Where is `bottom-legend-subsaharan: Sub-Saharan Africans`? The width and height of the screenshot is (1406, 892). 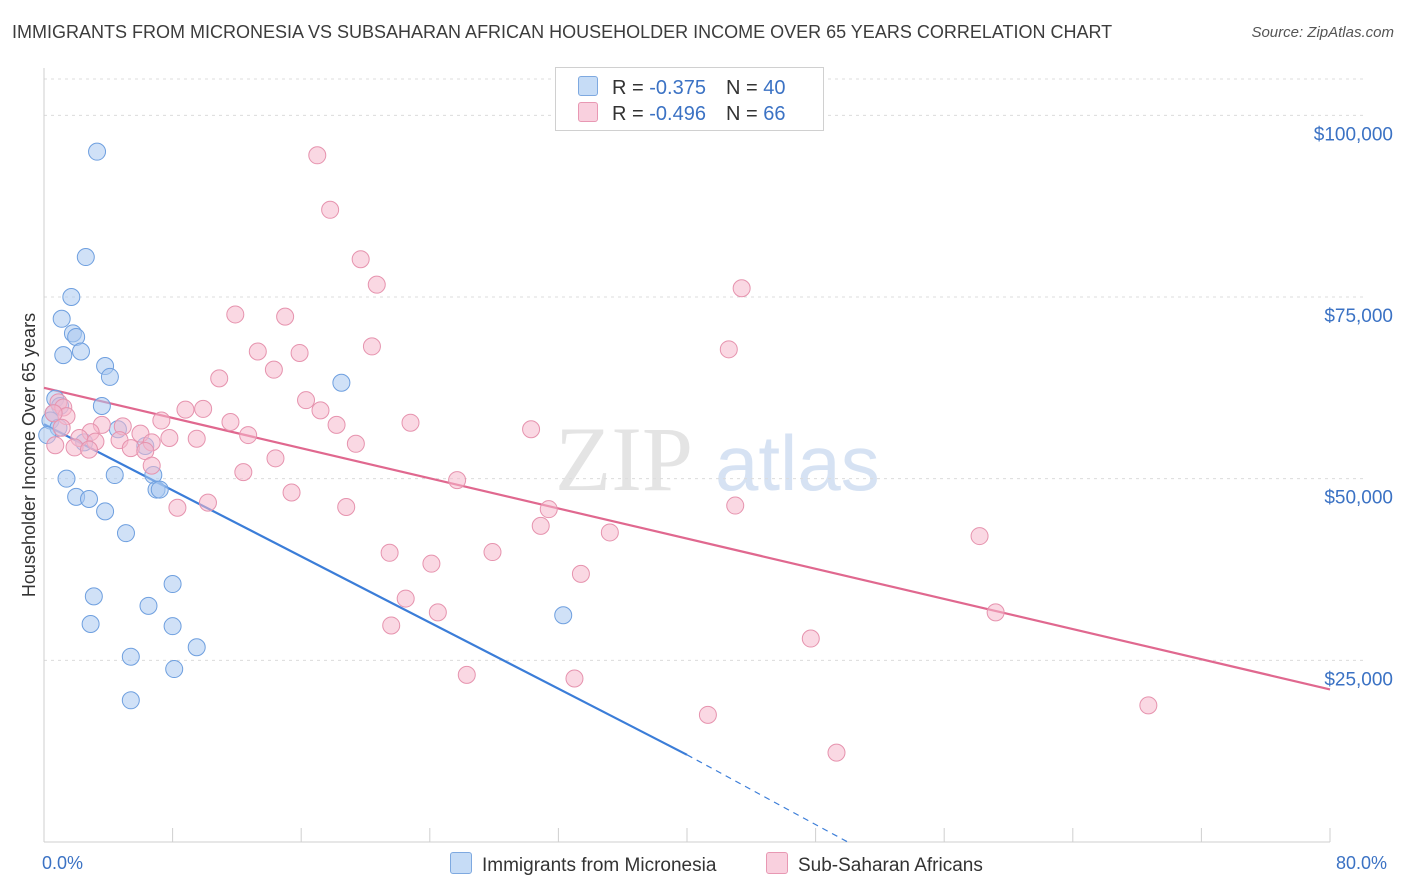
bottom-legend-subsaharan: Sub-Saharan Africans is located at coordinates (874, 864).